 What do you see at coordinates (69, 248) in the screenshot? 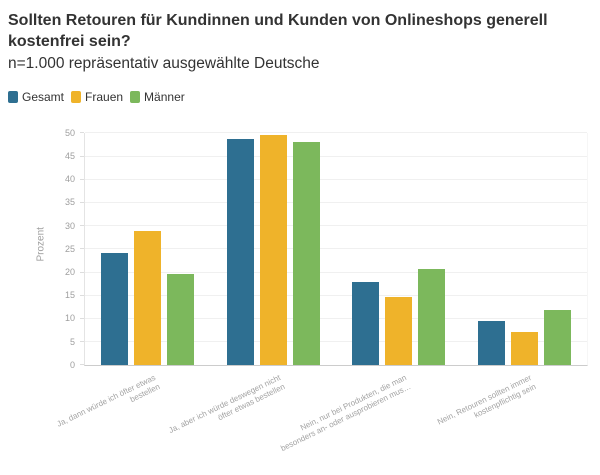
I see `y-tick-label-25: 25` at bounding box center [69, 248].